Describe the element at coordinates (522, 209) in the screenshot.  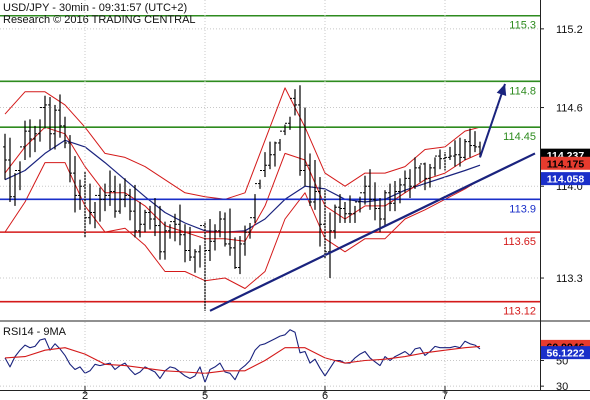
I see `level-label: 113.9` at that location.